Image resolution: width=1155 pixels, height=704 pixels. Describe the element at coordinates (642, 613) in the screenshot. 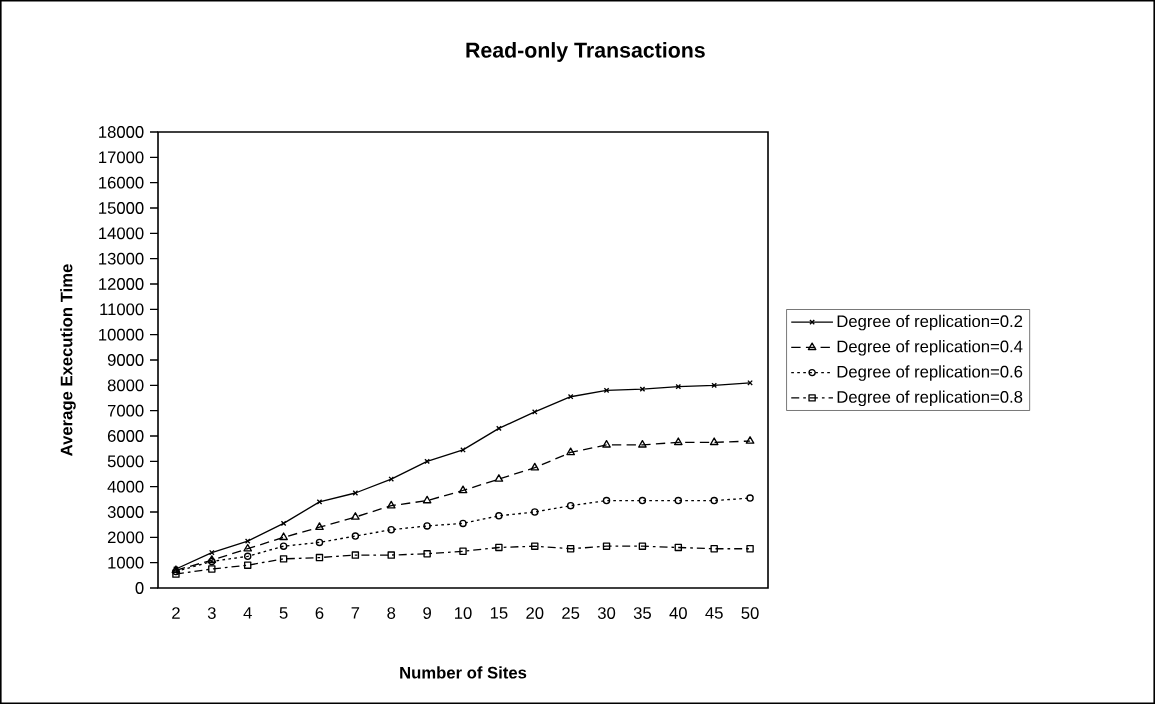

I see `x-tick-label: 35` at that location.